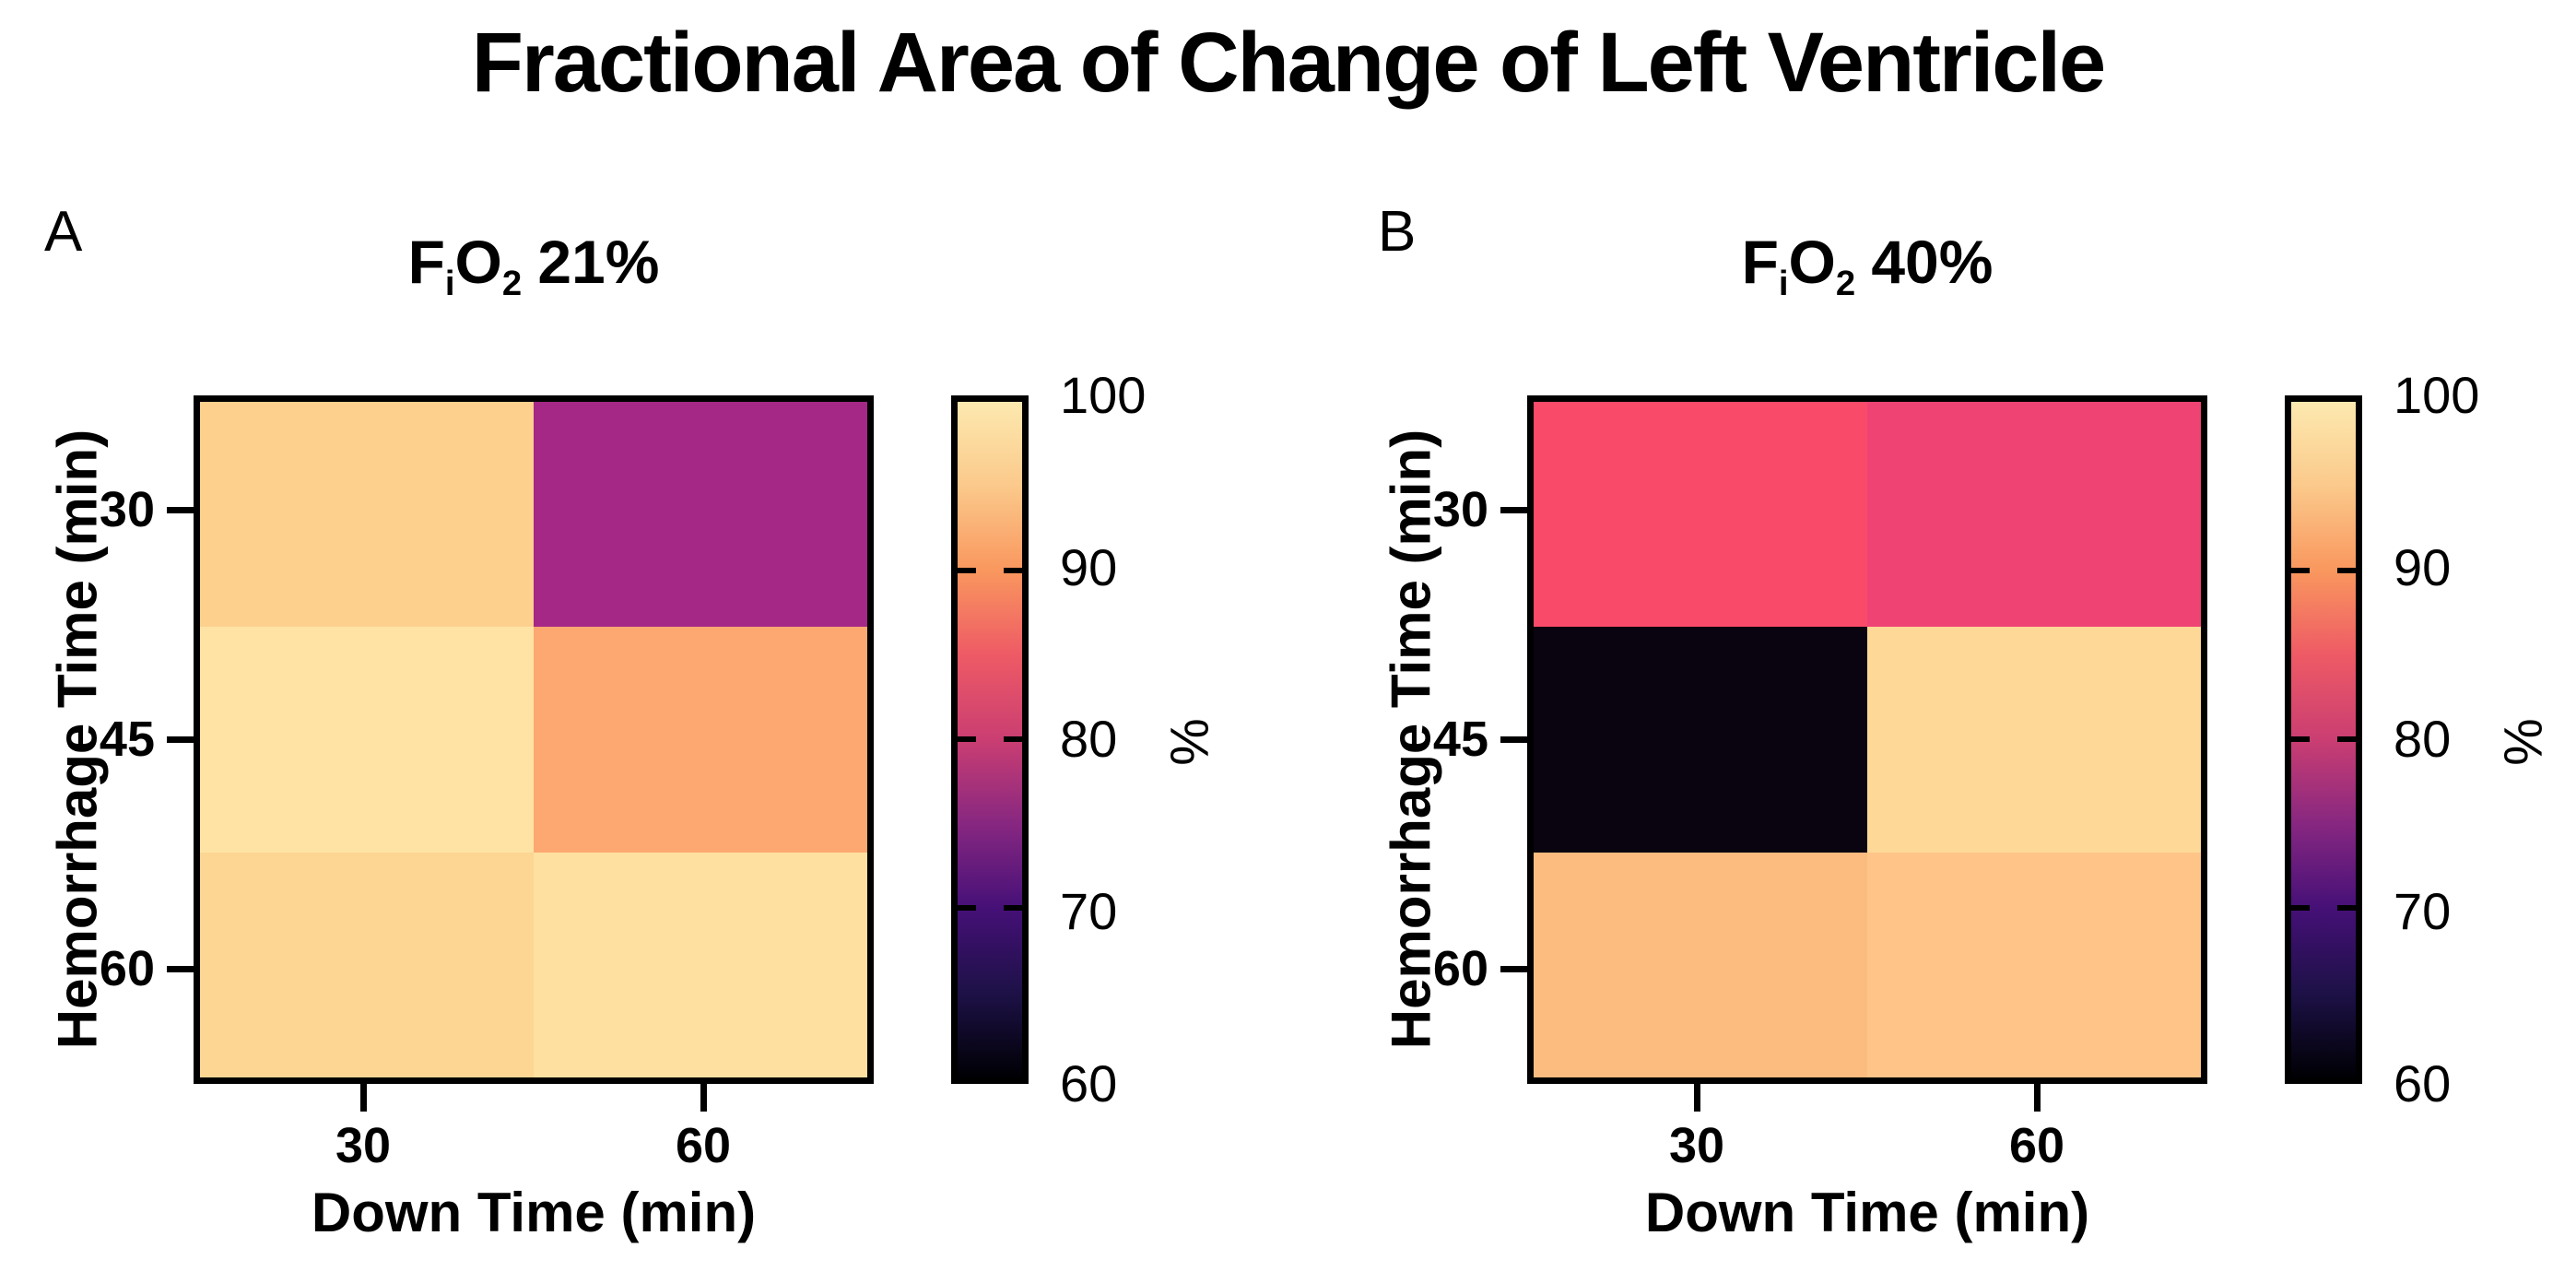 Image resolution: width=2576 pixels, height=1271 pixels. What do you see at coordinates (534, 265) in the screenshot?
I see `panel-a-subtitle: FiO2 21%` at bounding box center [534, 265].